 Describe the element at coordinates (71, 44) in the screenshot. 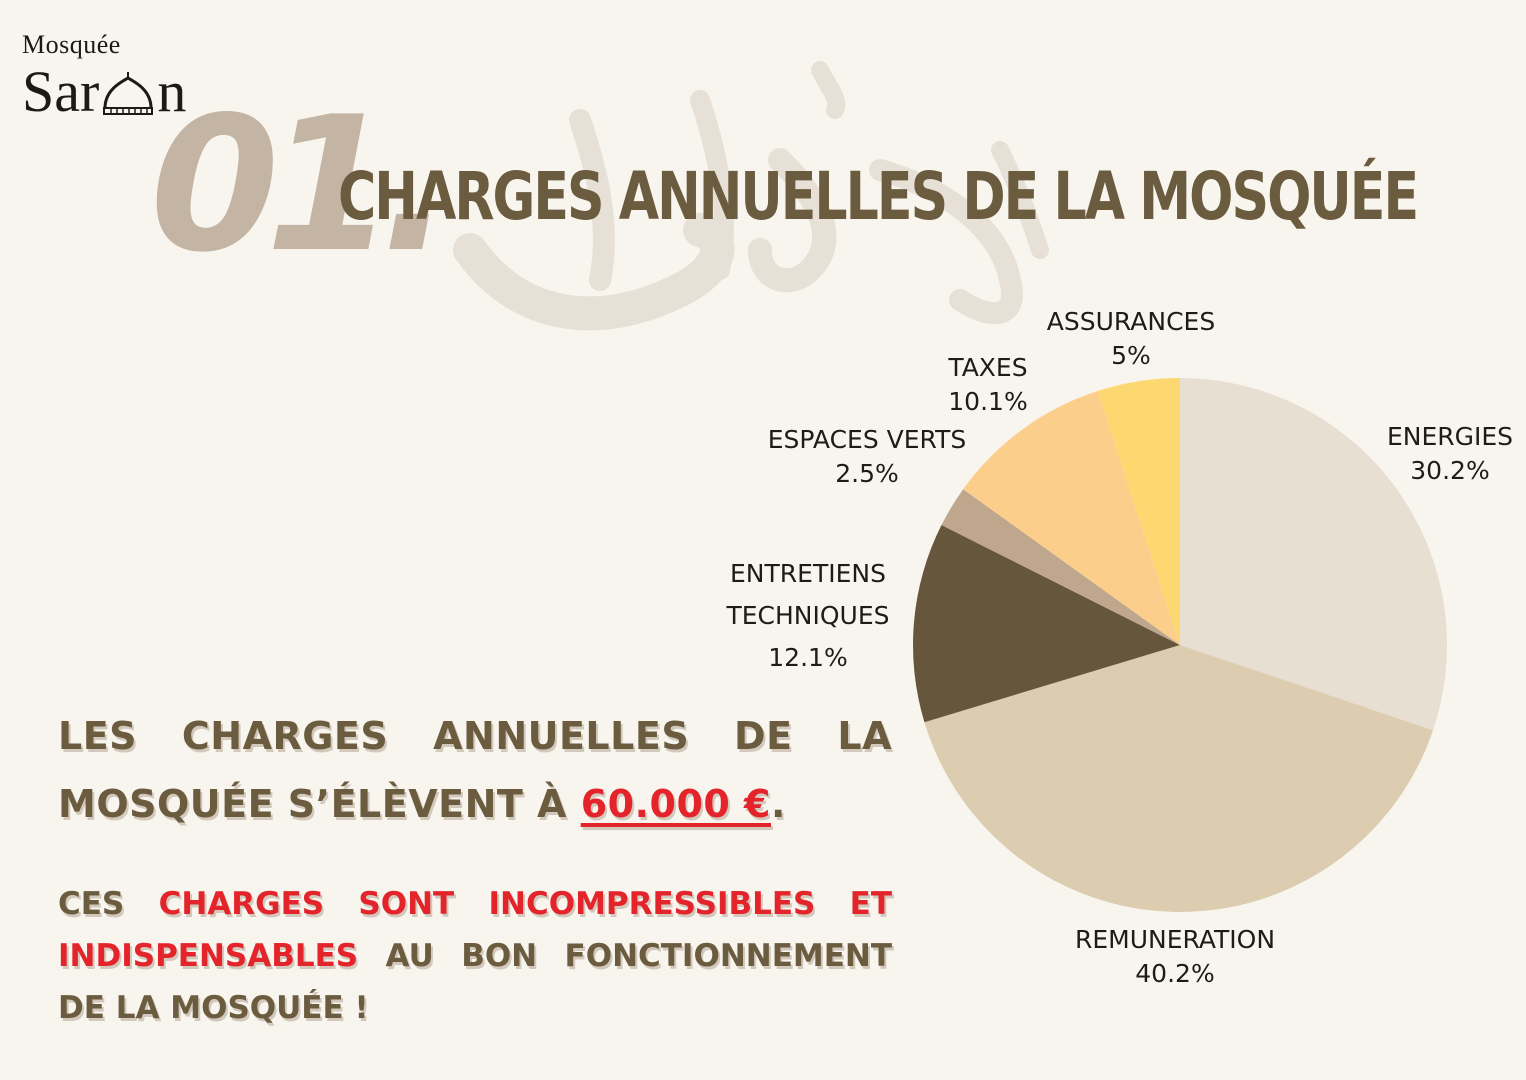

I see `logo-top-text: Mosquée` at that location.